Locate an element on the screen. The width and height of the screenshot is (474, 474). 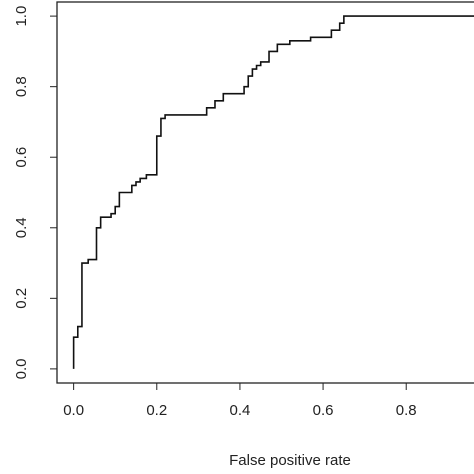
y-tick-label: 0.6 is located at coordinates (21, 157).